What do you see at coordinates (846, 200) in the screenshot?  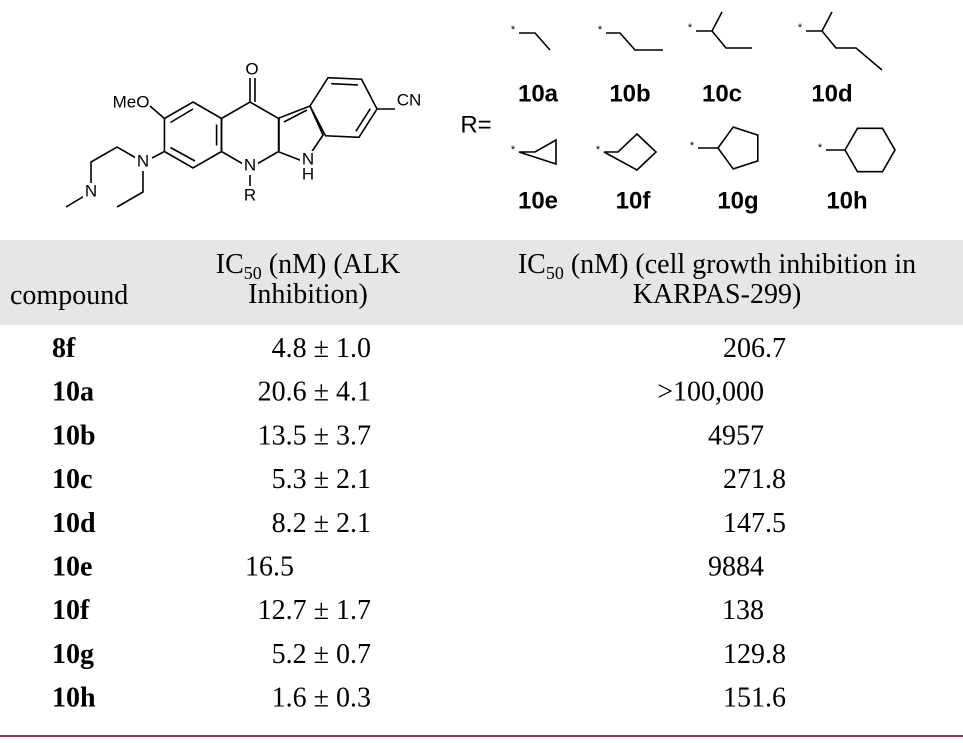 I see `substituent-label: 10h` at bounding box center [846, 200].